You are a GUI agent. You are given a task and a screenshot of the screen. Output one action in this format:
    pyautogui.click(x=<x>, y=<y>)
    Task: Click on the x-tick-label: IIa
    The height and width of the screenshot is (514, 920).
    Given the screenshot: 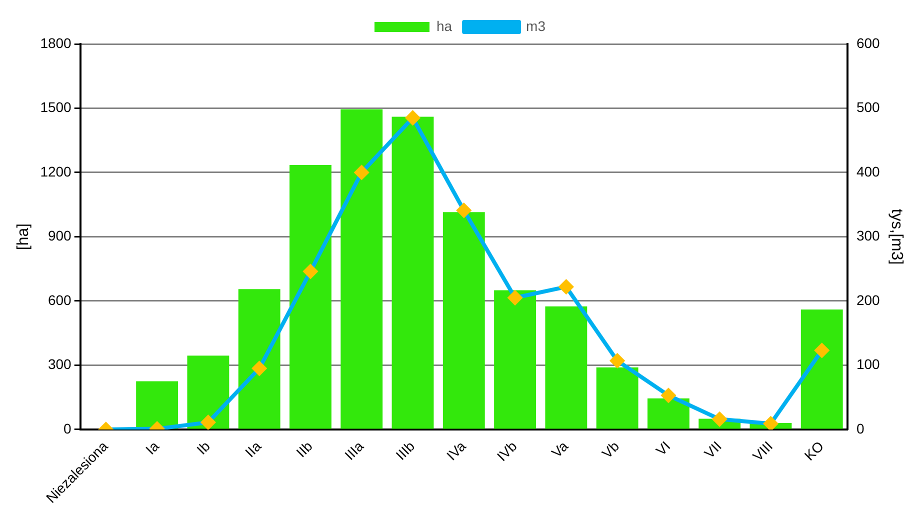 What is the action you would take?
    pyautogui.click(x=253, y=449)
    